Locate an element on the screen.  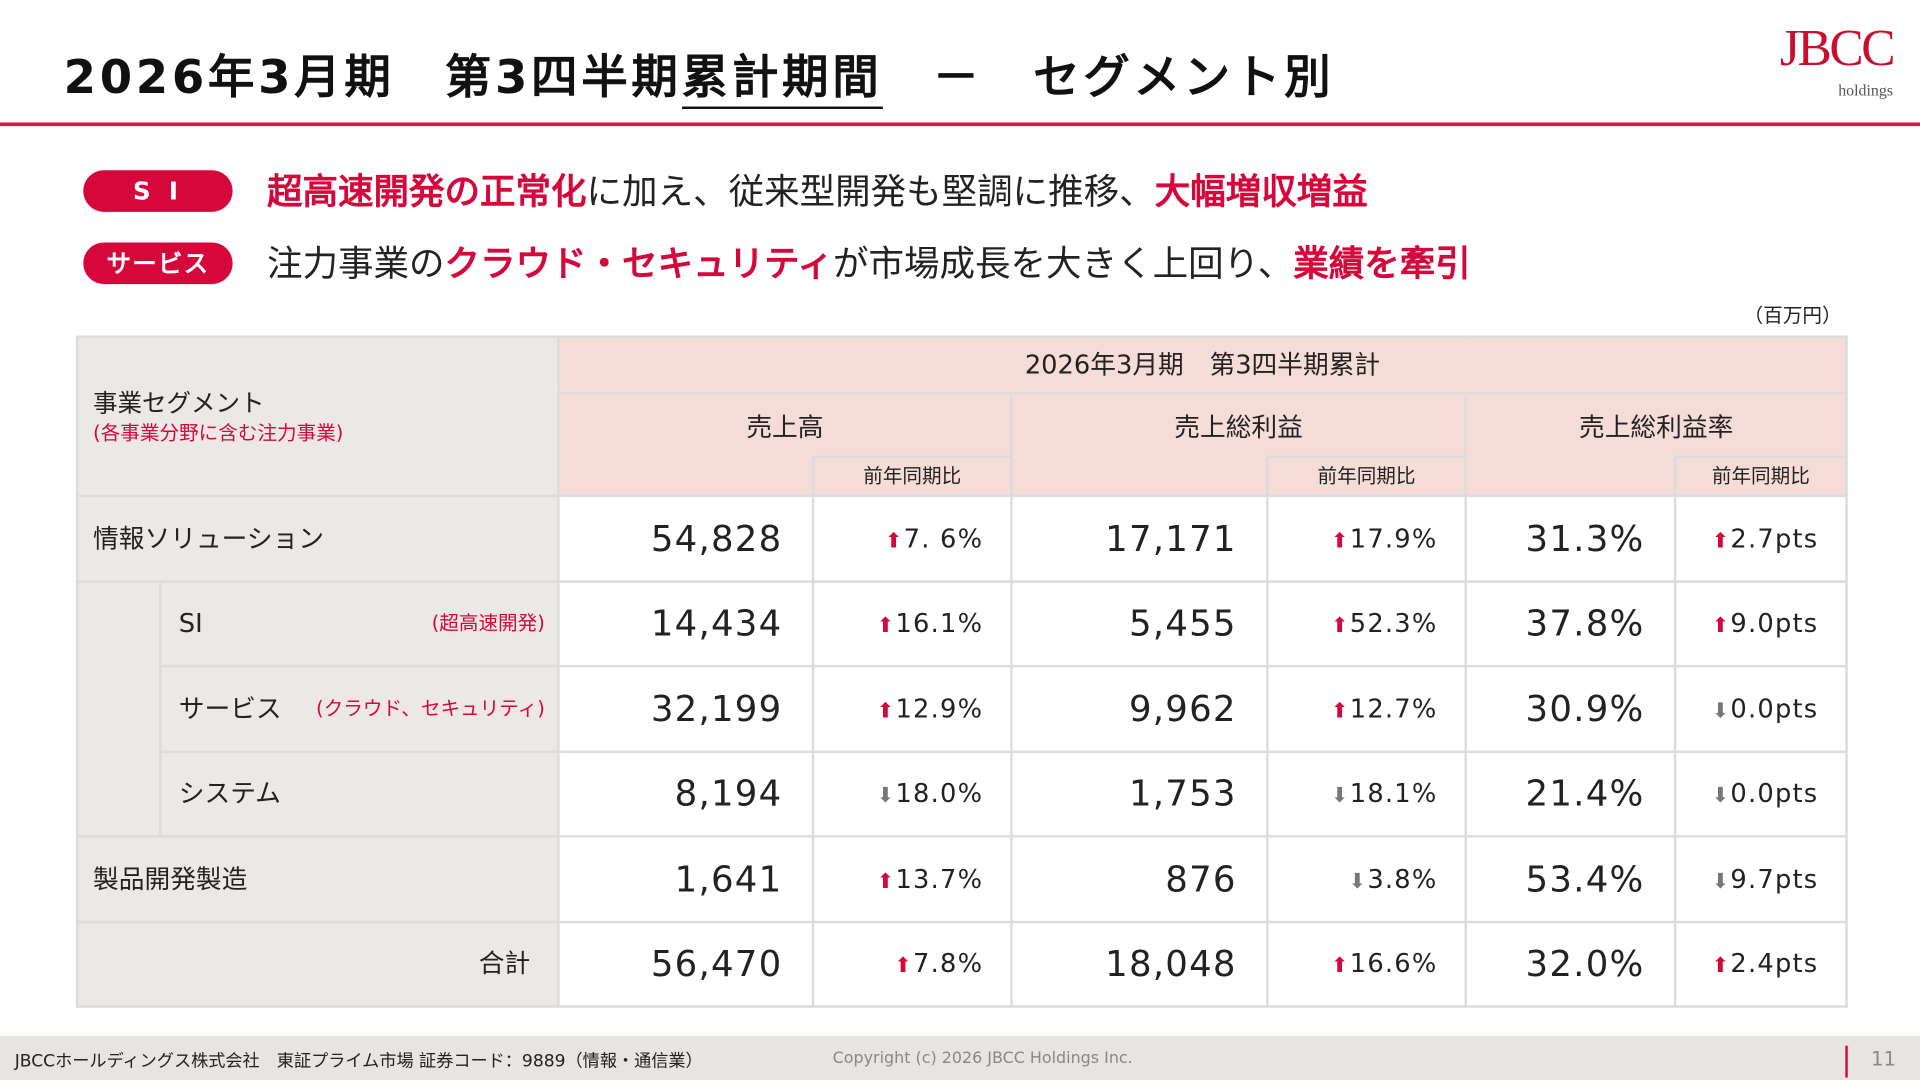
value-cell: 32.0% is located at coordinates (1570, 964).